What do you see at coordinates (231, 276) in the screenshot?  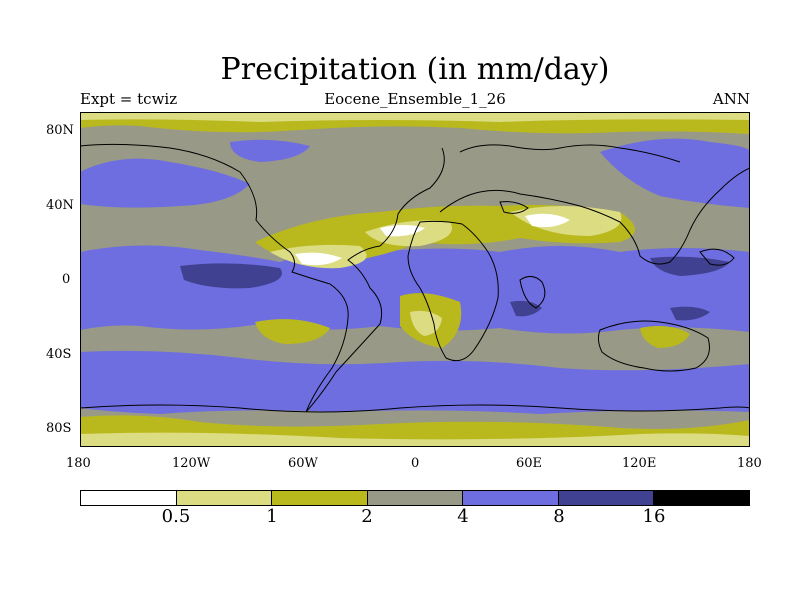 I see `tropical-pacific-max` at bounding box center [231, 276].